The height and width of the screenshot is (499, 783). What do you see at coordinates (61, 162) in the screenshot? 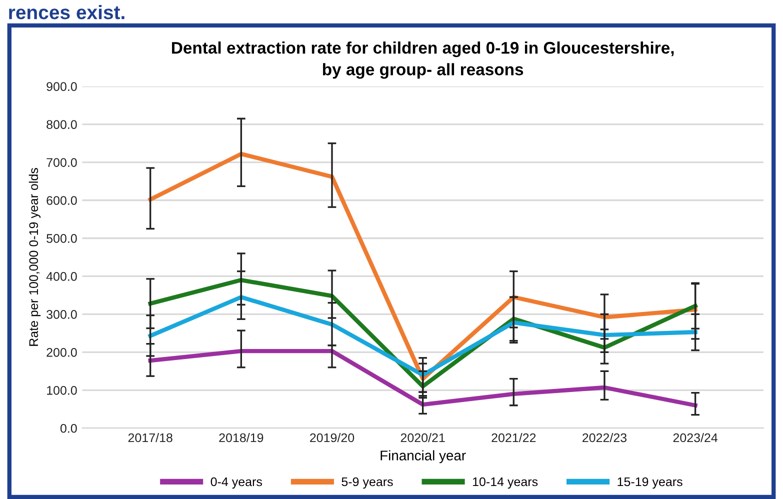
I see `y-tick-label: 700.0` at bounding box center [61, 162].